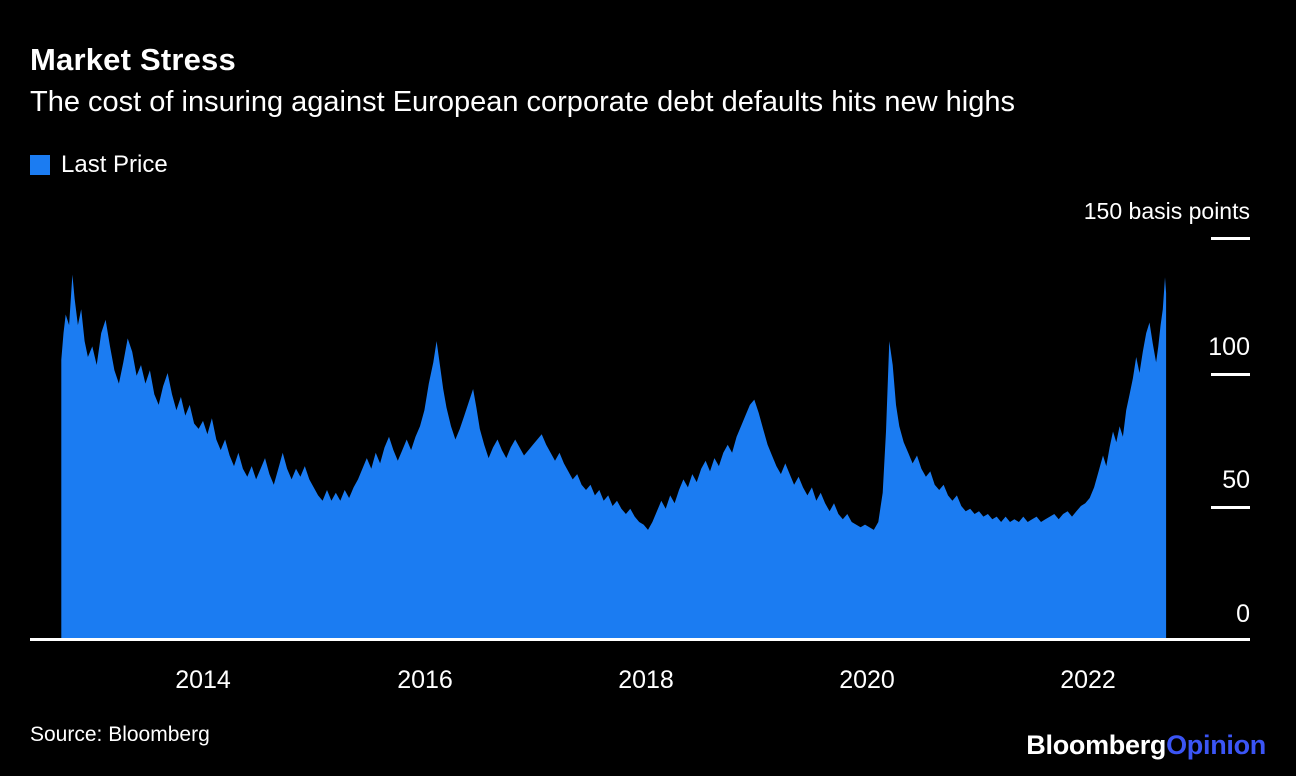  Describe the element at coordinates (1229, 347) in the screenshot. I see `y-tick-label-100: 100` at that location.